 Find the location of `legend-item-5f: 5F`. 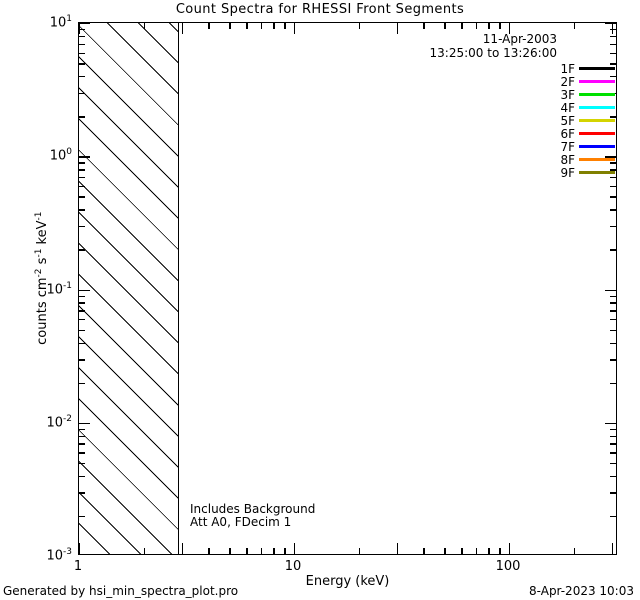

legend-item-5f: 5F is located at coordinates (472, 120).